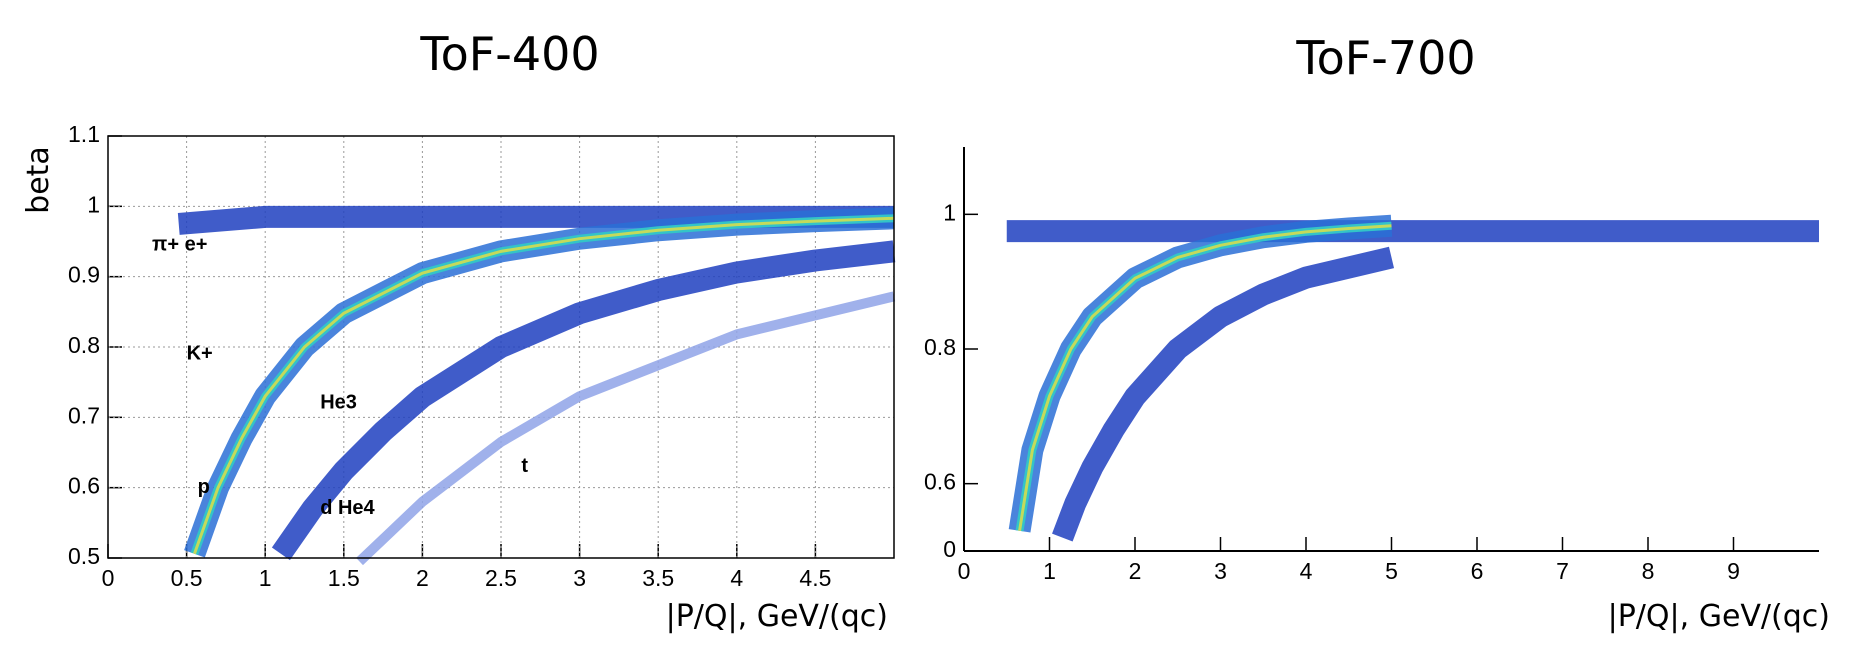 The width and height of the screenshot is (1859, 661). Describe the element at coordinates (658, 578) in the screenshot. I see `x-tick-label: 3.5` at that location.